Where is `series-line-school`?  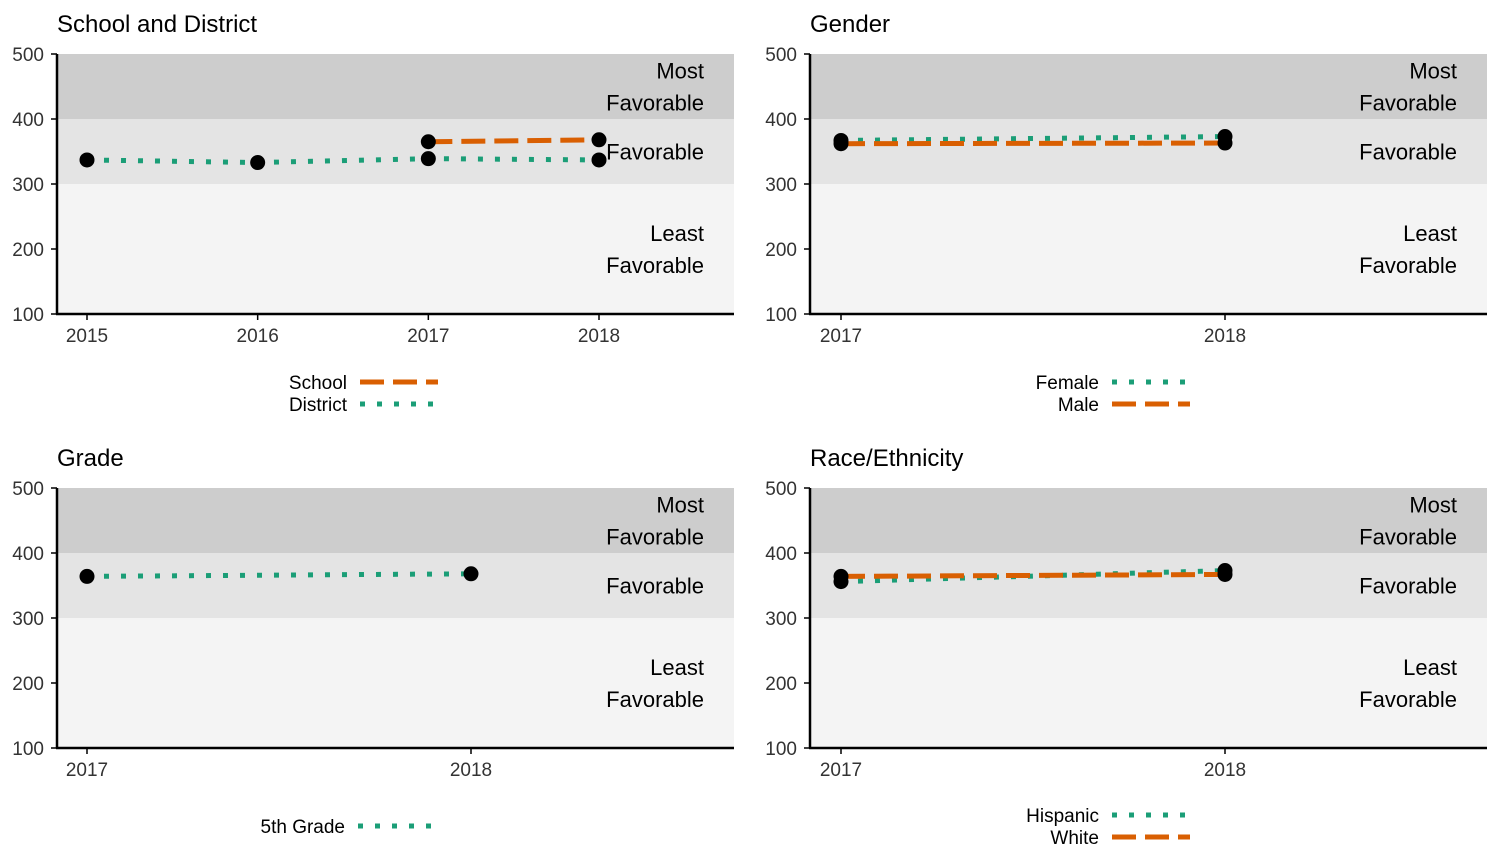 series-line-school is located at coordinates (514, 141).